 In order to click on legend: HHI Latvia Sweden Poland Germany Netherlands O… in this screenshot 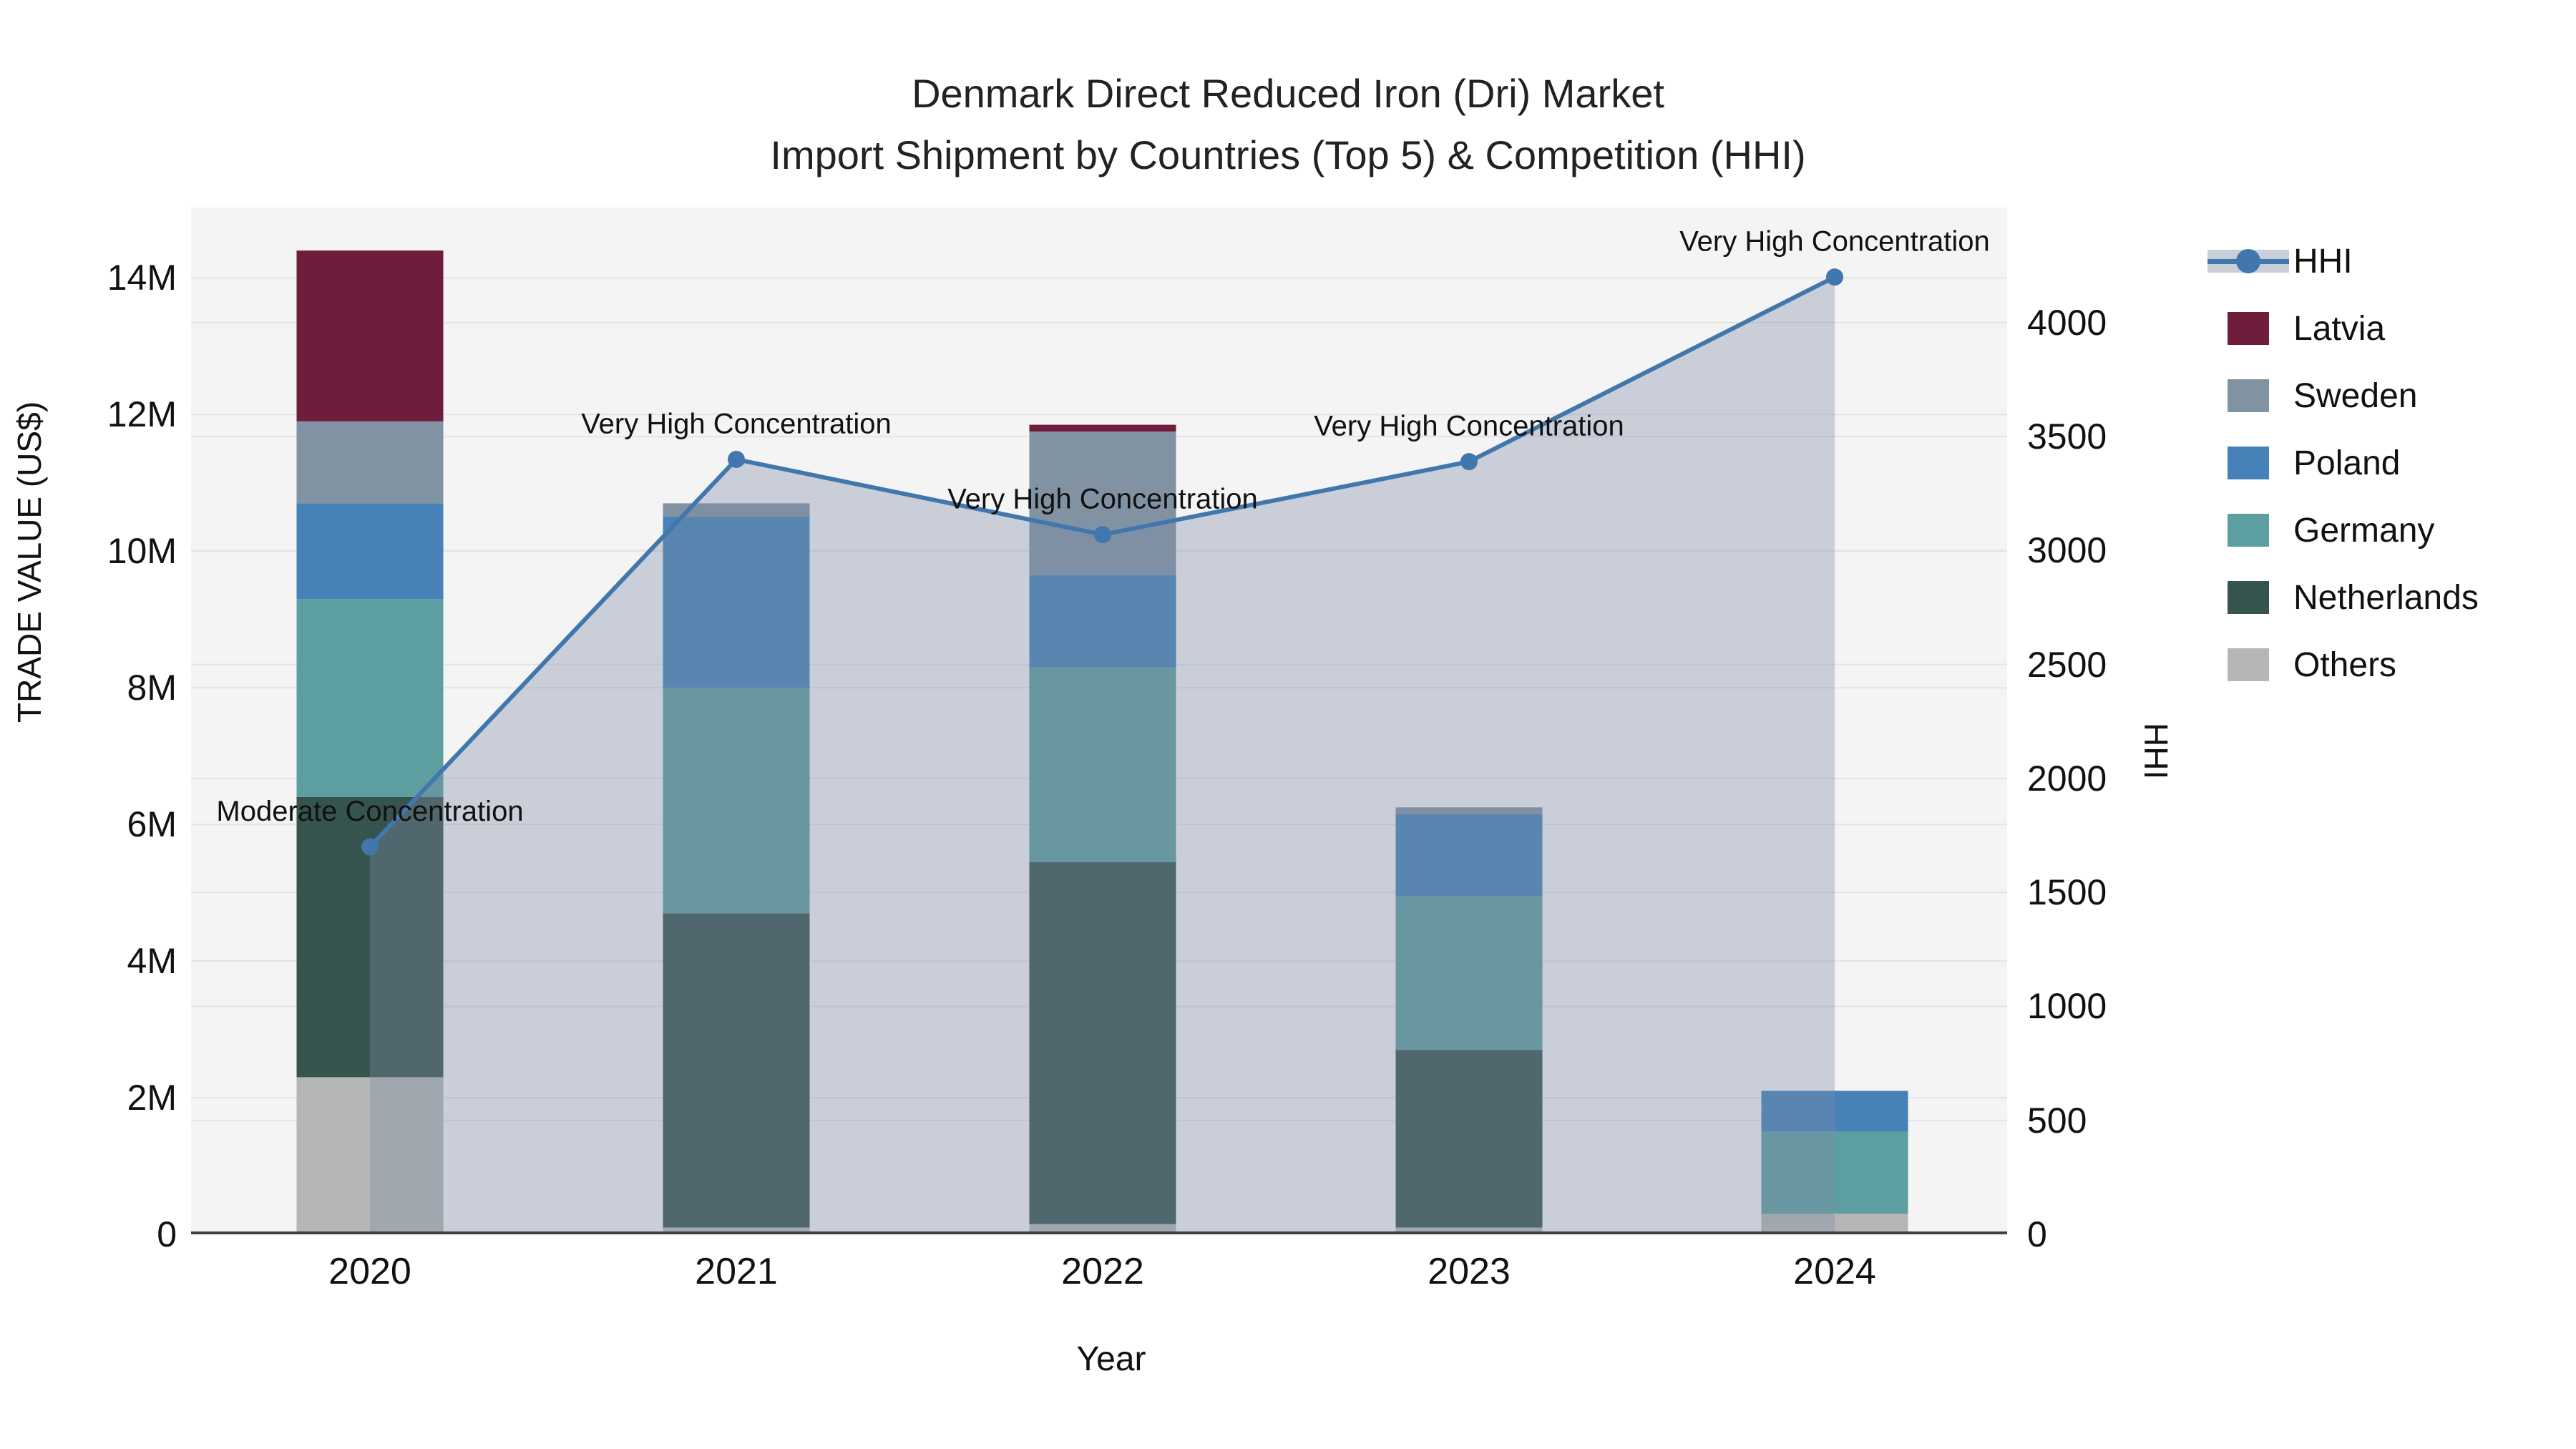, I will do `click(2343, 463)`.